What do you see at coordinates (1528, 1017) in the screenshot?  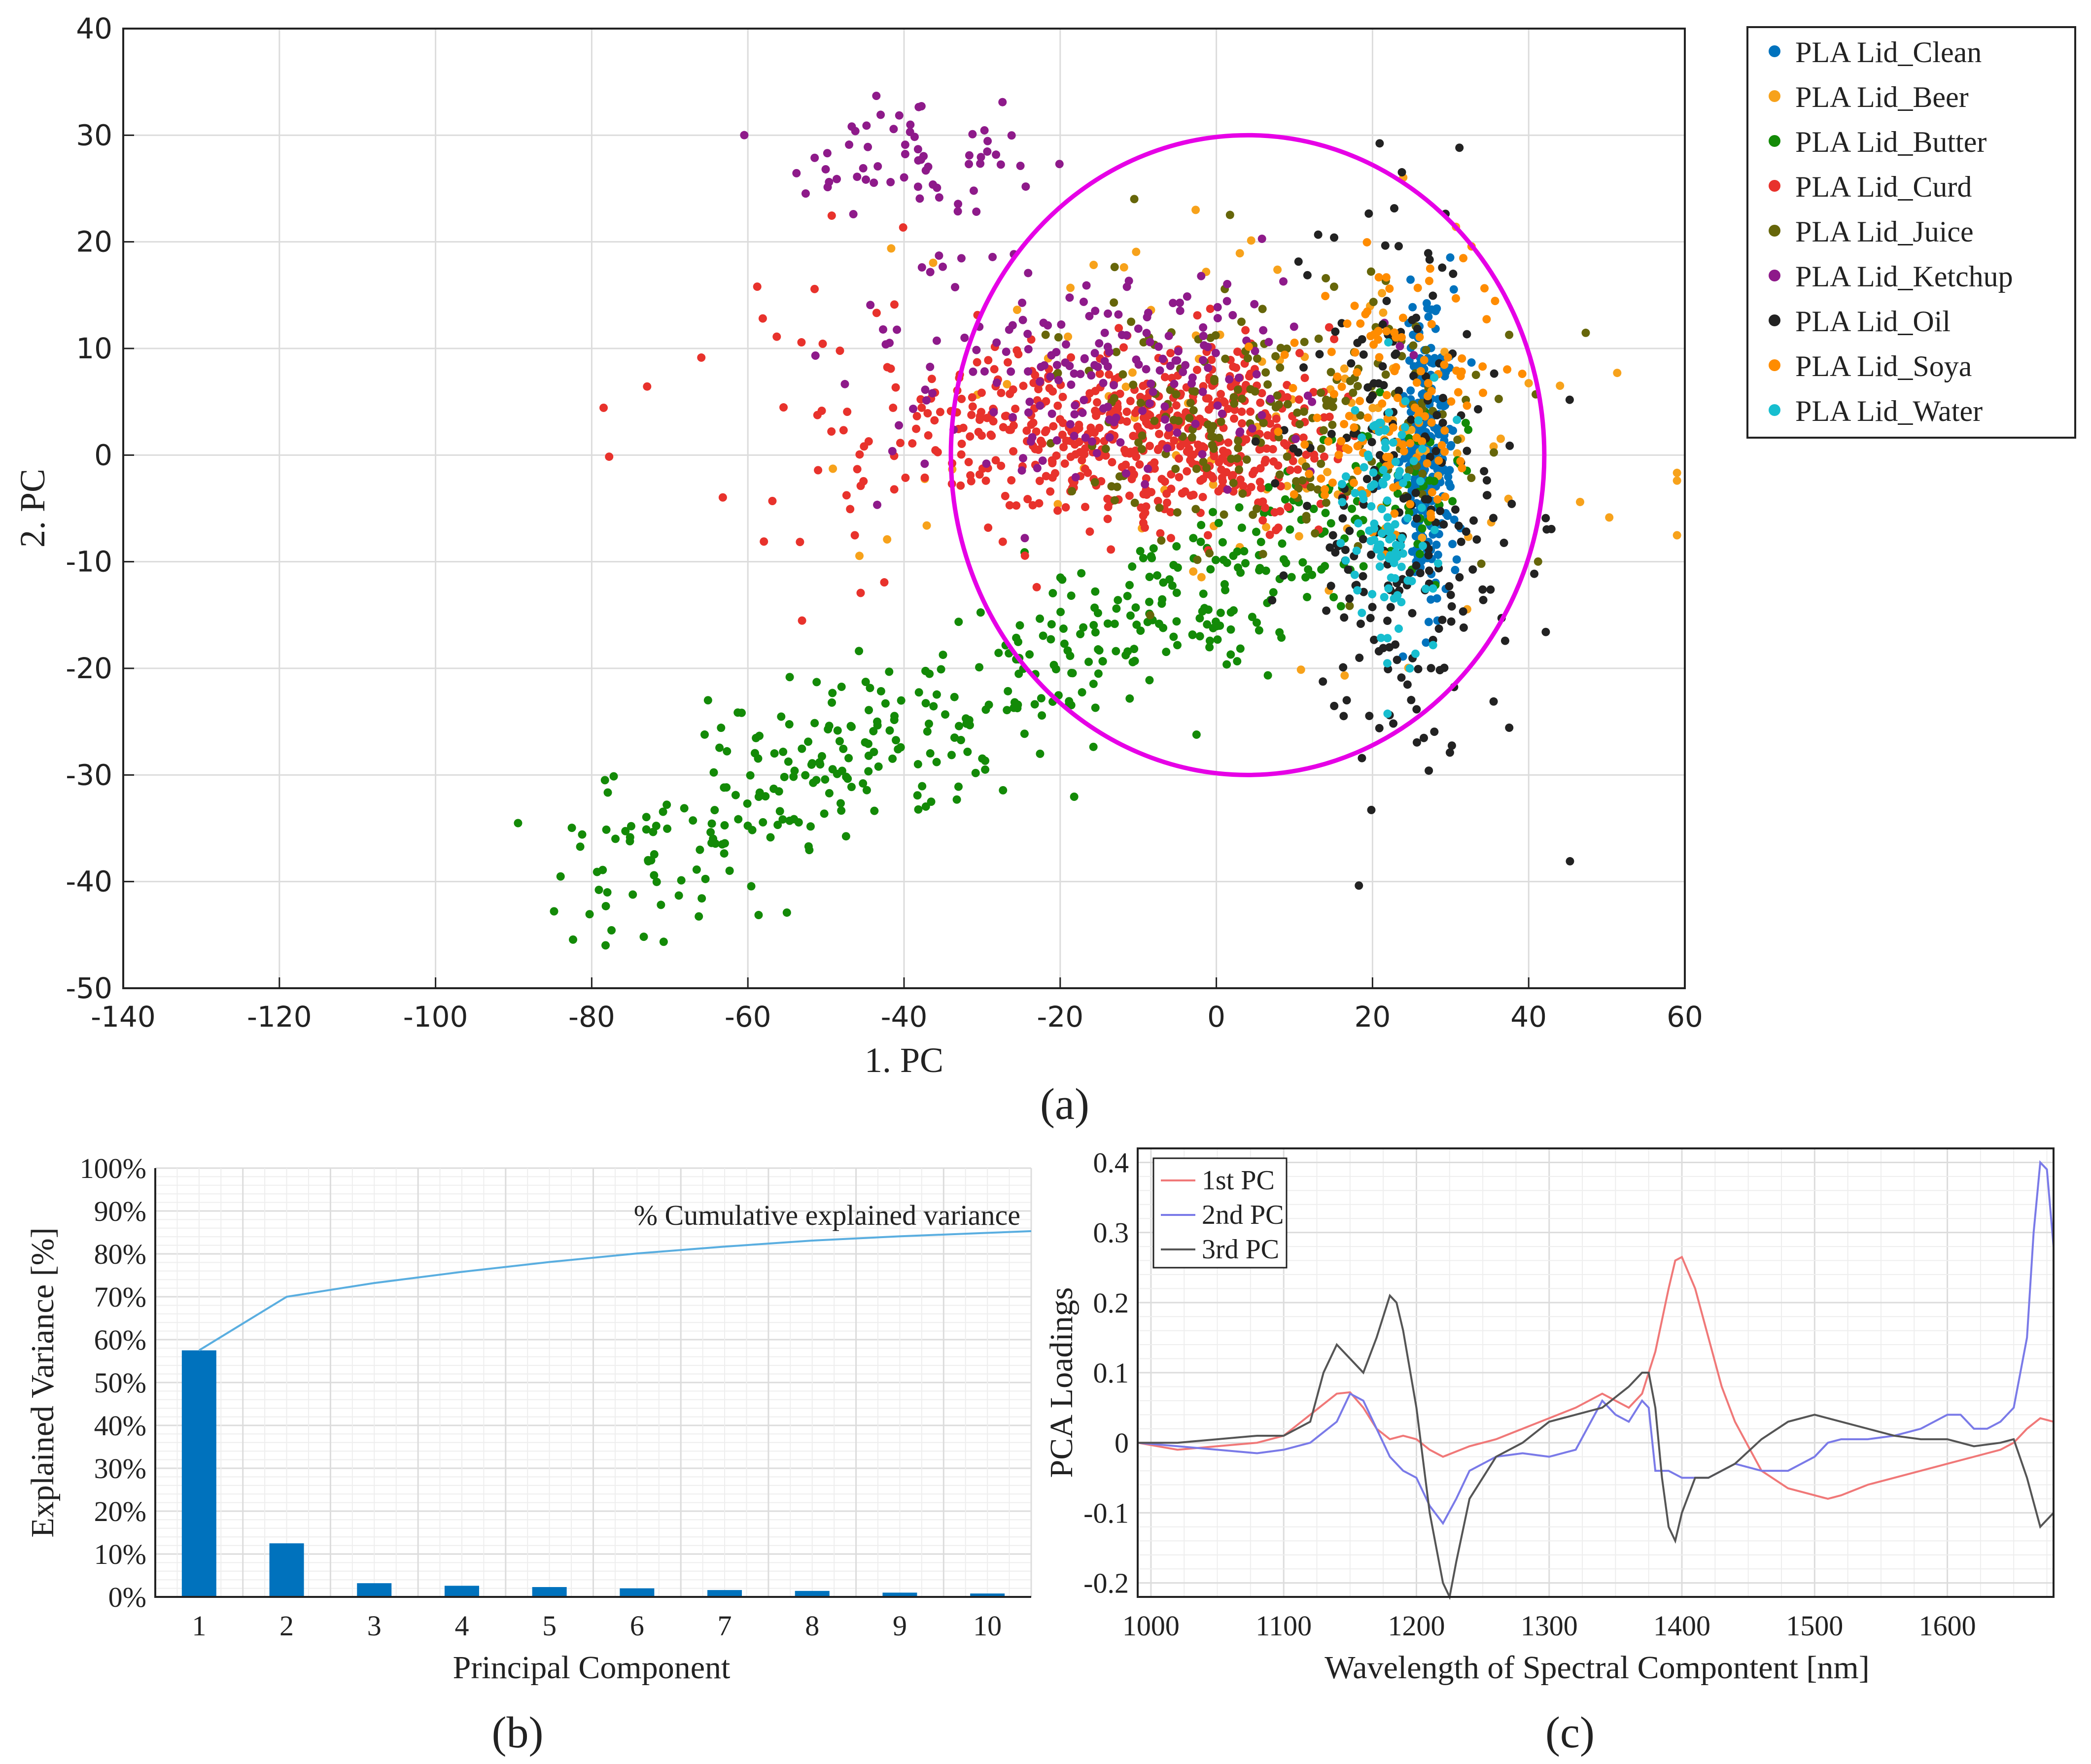 I see `x-tick-label: 40` at bounding box center [1528, 1017].